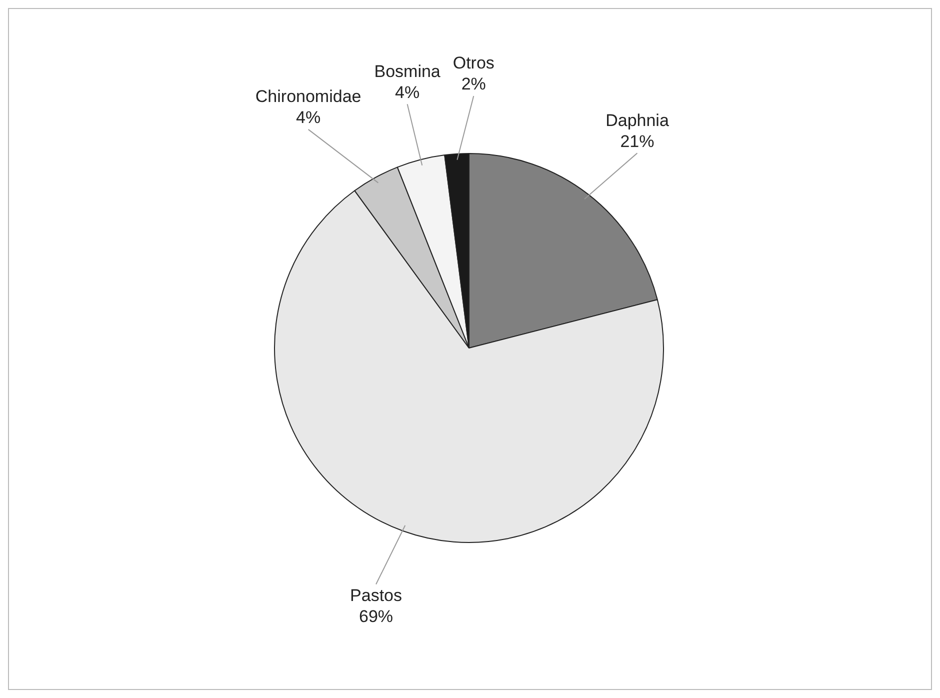  Describe the element at coordinates (376, 616) in the screenshot. I see `data-label: 69%` at that location.